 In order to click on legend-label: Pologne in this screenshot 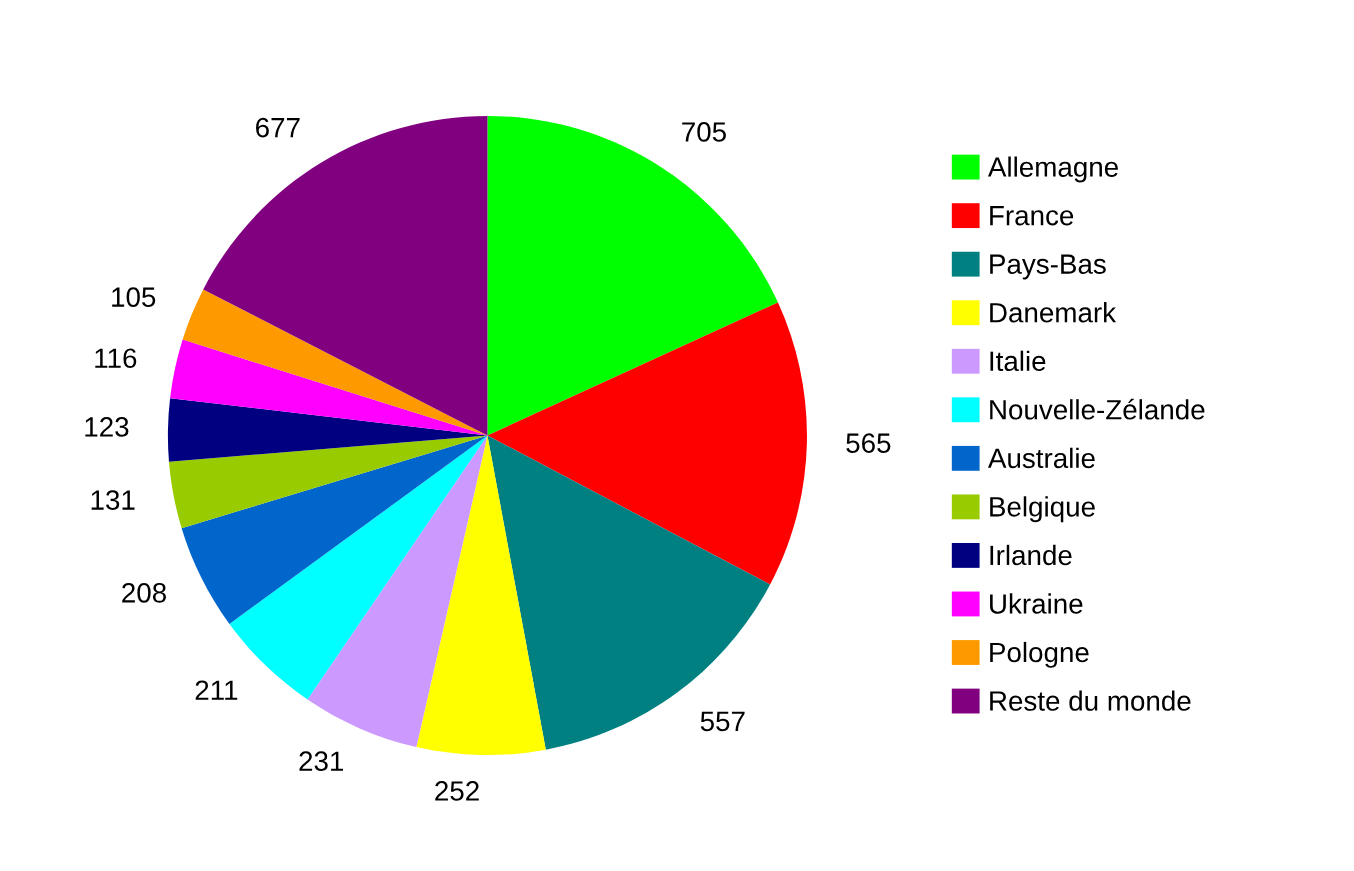, I will do `click(1039, 654)`.